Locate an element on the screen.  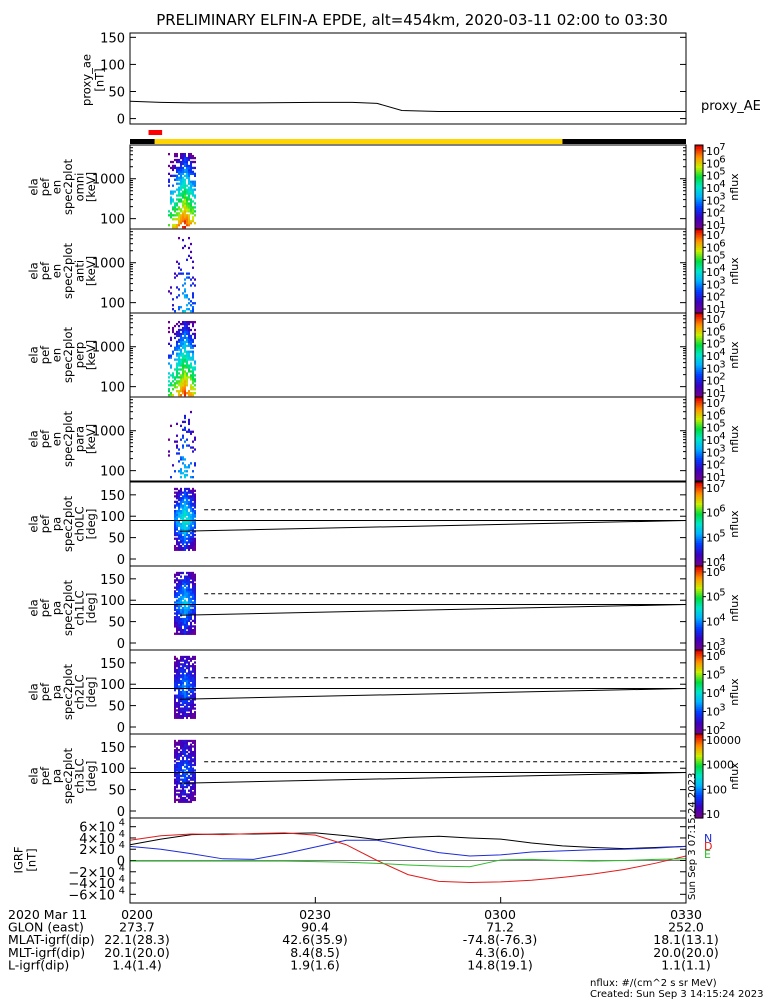
colorbar-label: 10 is located at coordinates (713, 235).